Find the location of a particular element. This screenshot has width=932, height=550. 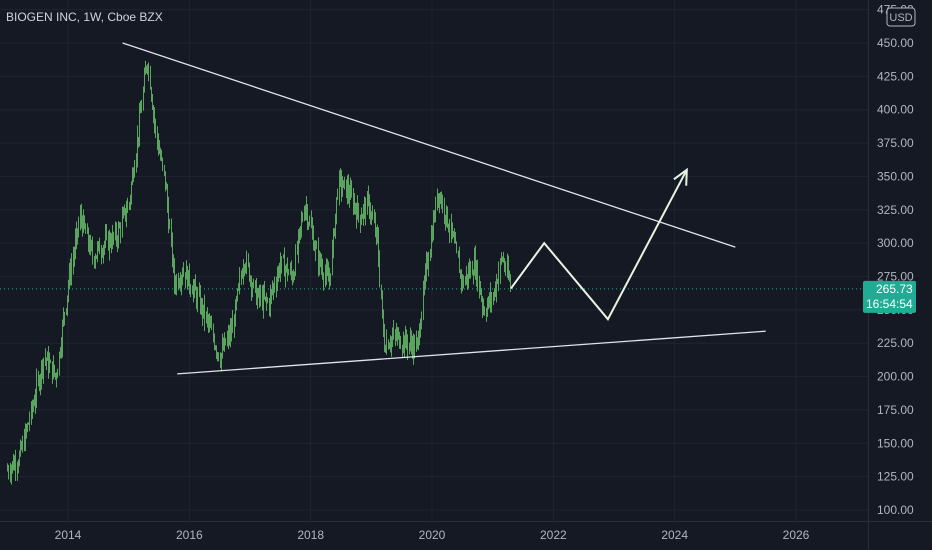

current-price-tag: 265.73 16:54:54 is located at coordinates (889, 296).